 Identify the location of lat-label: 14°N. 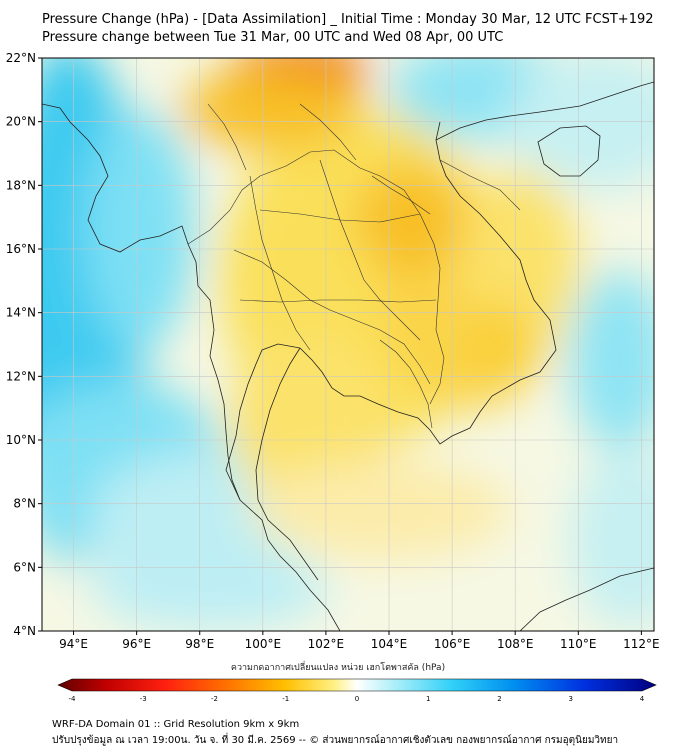
(21, 313).